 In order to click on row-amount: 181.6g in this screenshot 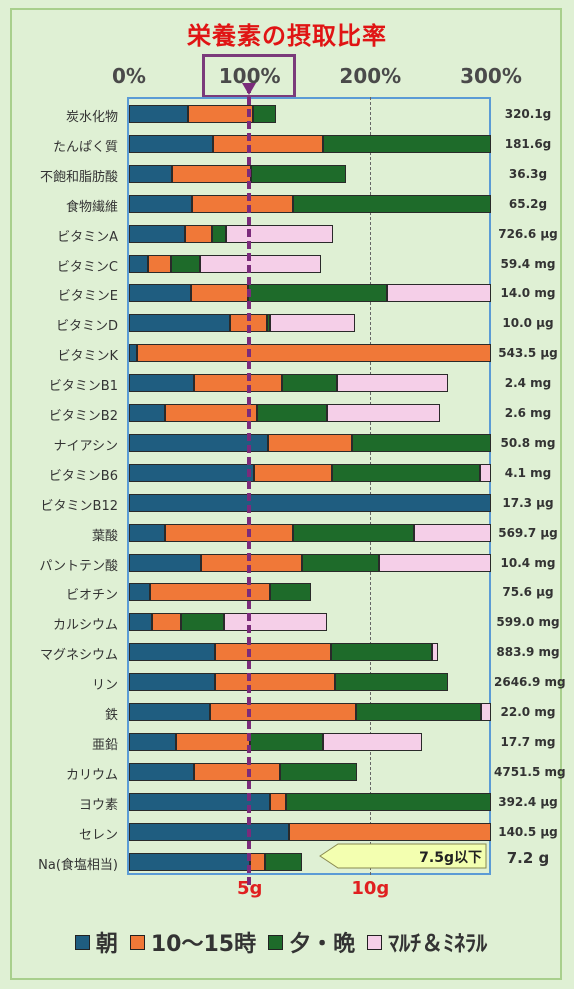, I will do `click(528, 143)`.